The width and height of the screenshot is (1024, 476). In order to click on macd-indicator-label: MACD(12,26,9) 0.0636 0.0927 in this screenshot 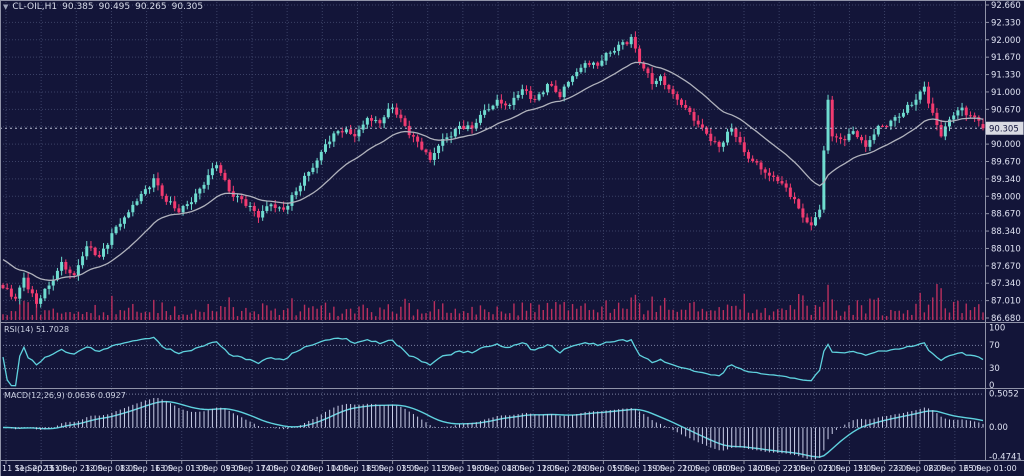, I will do `click(65, 395)`.